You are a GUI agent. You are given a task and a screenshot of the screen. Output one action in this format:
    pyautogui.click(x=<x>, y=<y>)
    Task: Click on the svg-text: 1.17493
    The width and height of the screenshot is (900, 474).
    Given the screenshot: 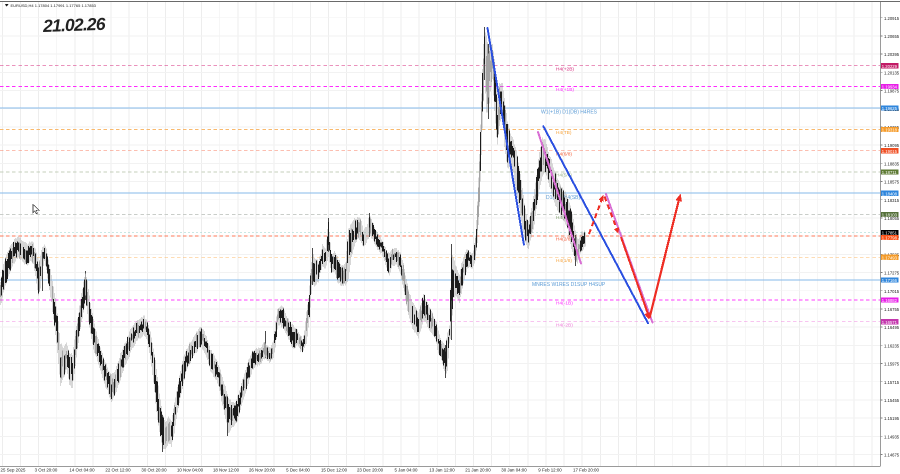 What is the action you would take?
    pyautogui.click(x=890, y=257)
    